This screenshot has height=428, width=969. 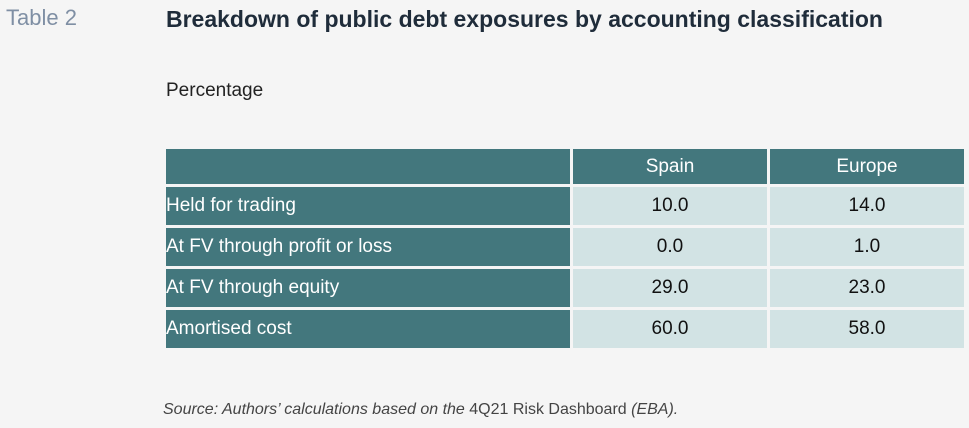 What do you see at coordinates (670, 247) in the screenshot?
I see `cell-spain: 0.0` at bounding box center [670, 247].